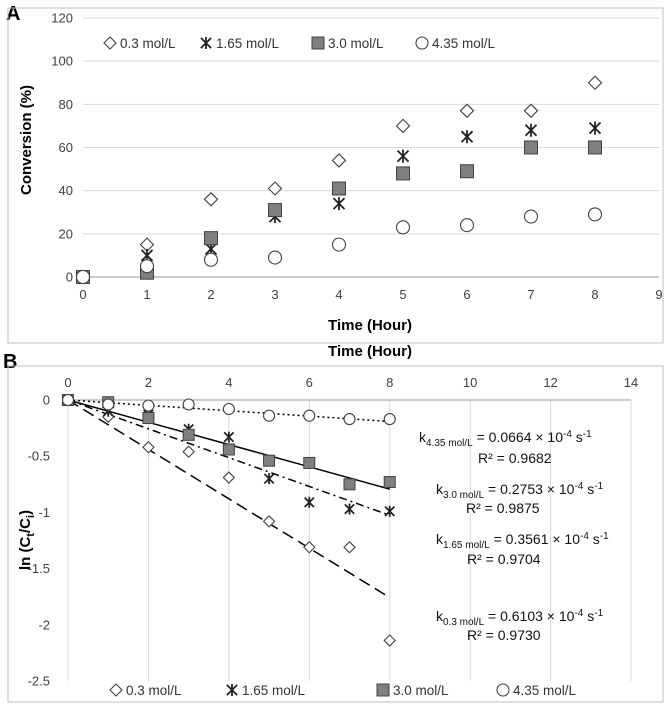 The image size is (671, 707). I want to click on panel-b-x-tick-label: 4, so click(228, 382).